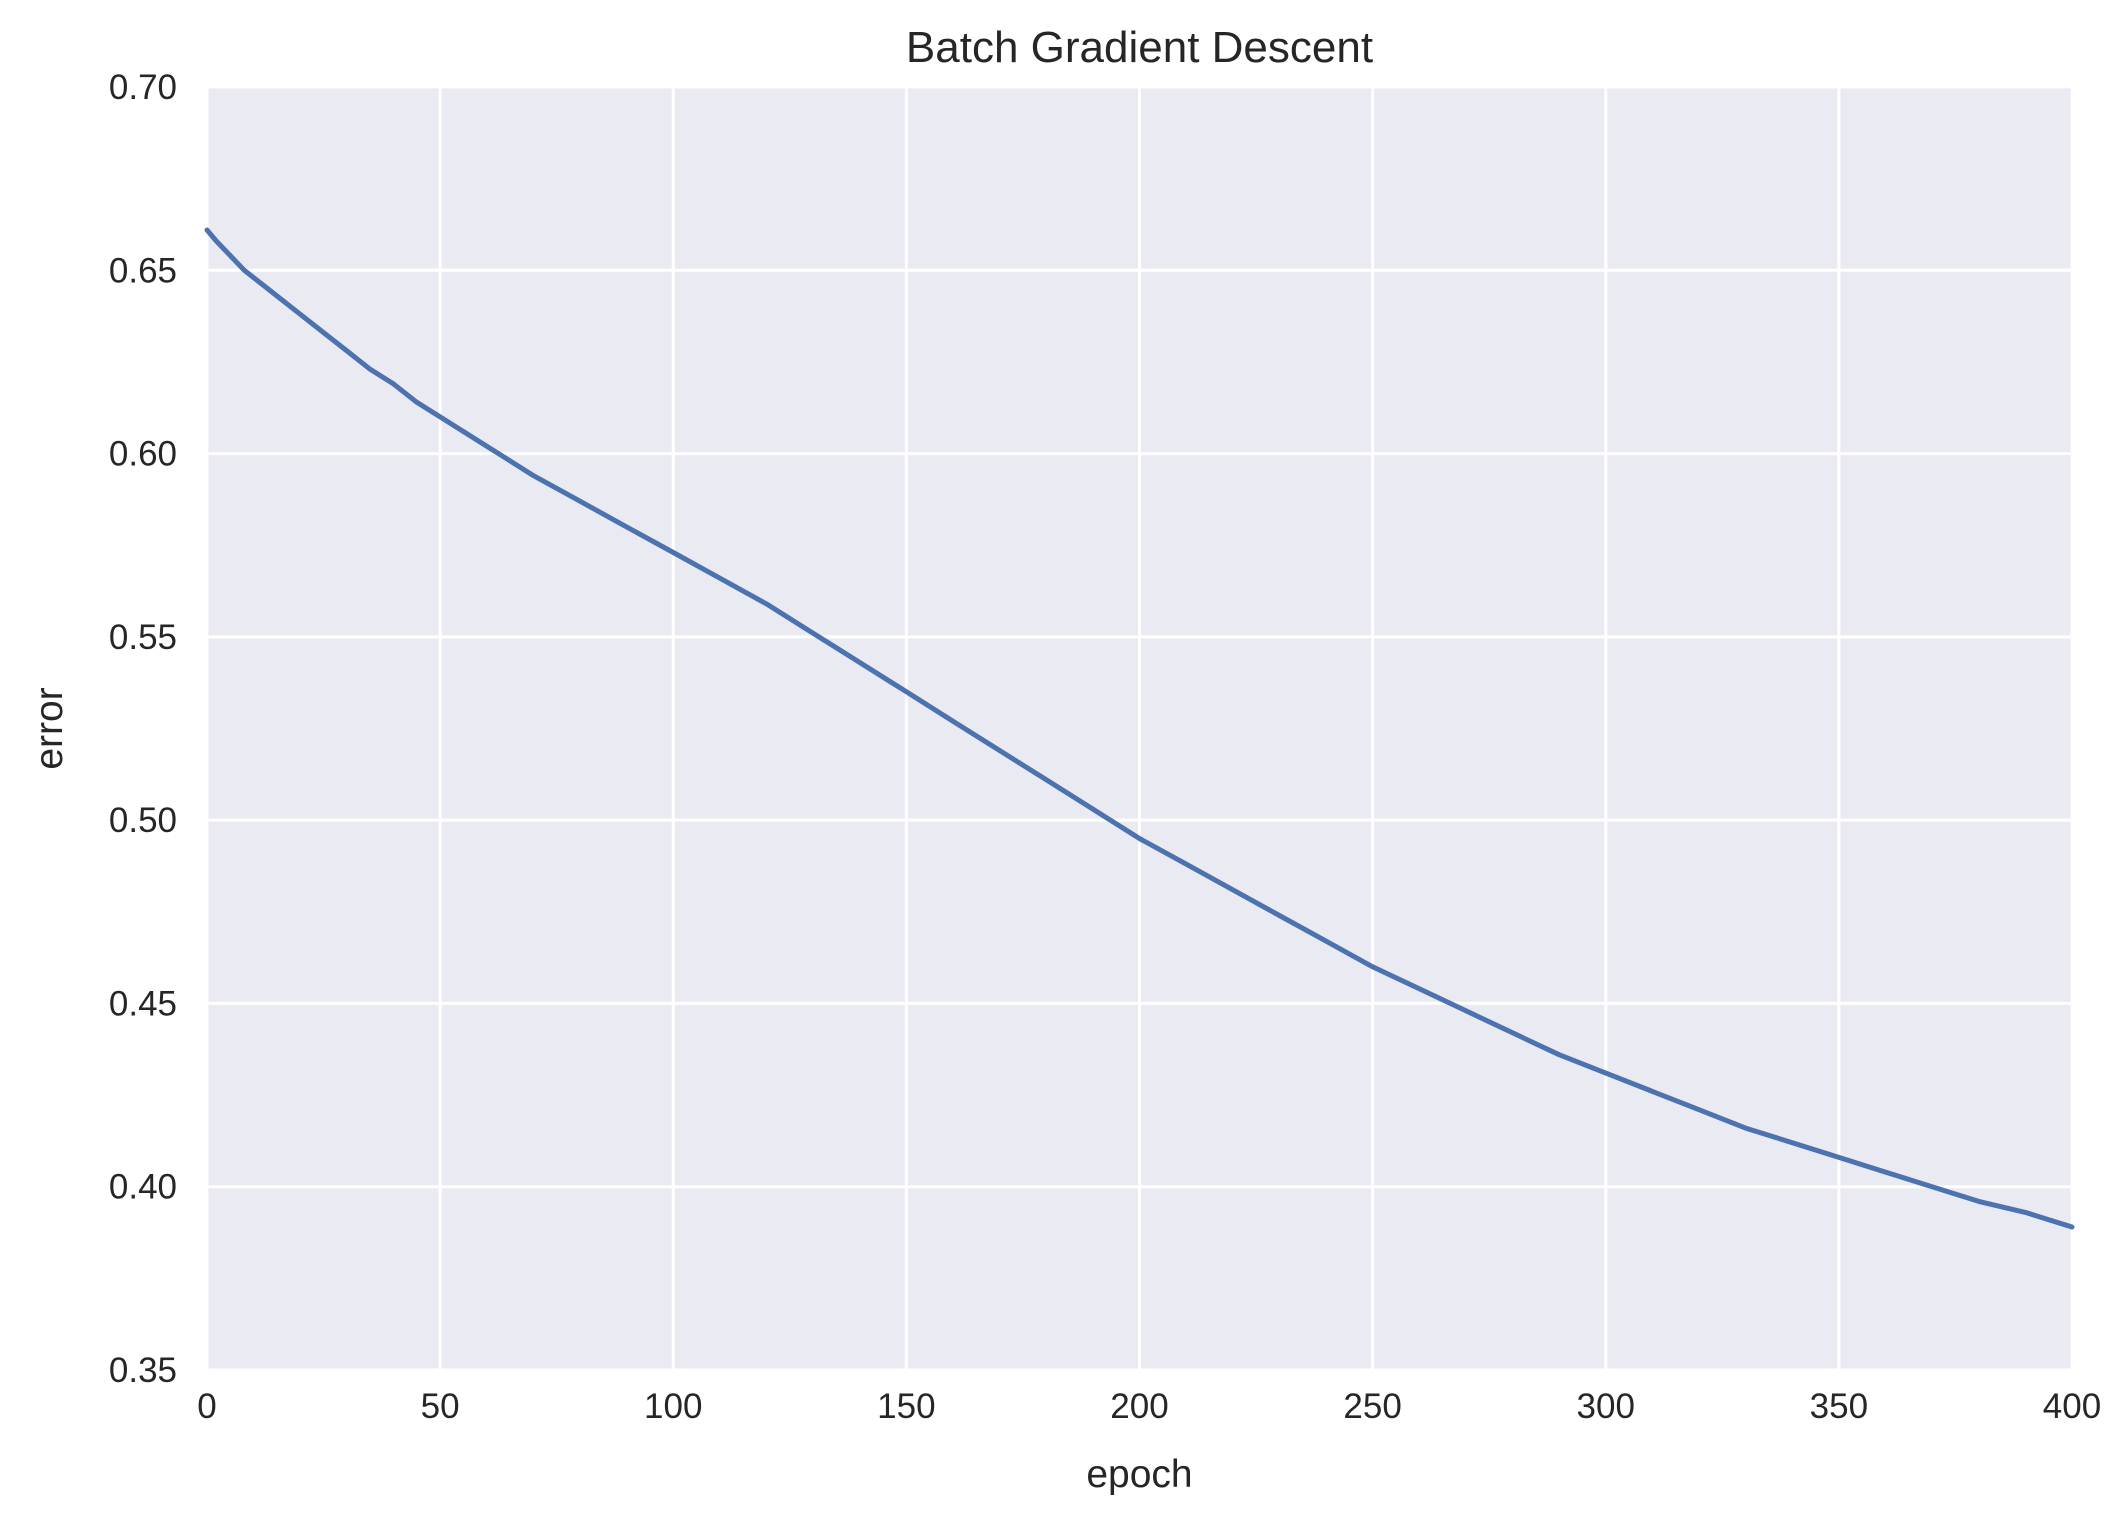 The image size is (2128, 1526). I want to click on x-tick-label: 400, so click(2072, 1406).